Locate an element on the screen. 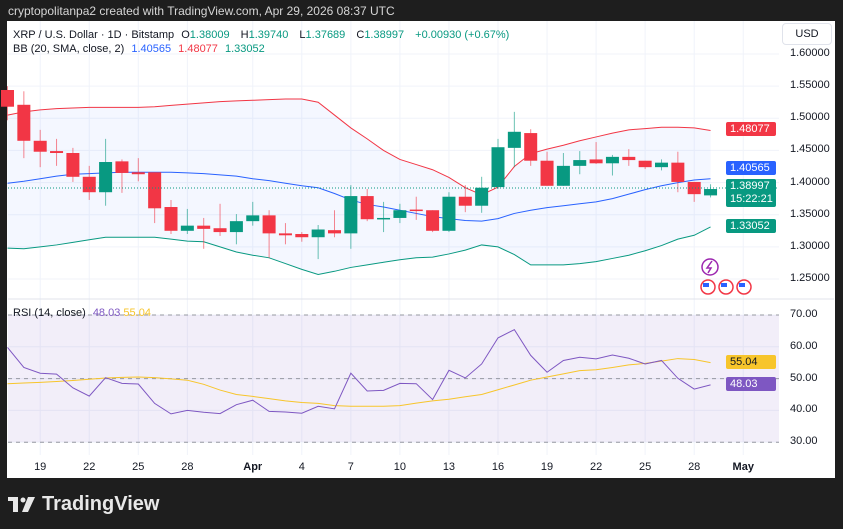 The width and height of the screenshot is (843, 529). close-label: C is located at coordinates (360, 35).